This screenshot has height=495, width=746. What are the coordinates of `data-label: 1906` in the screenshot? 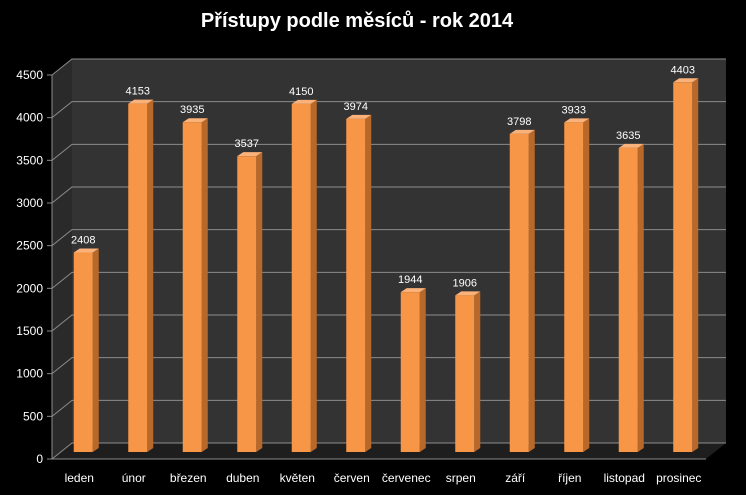 It's located at (465, 283).